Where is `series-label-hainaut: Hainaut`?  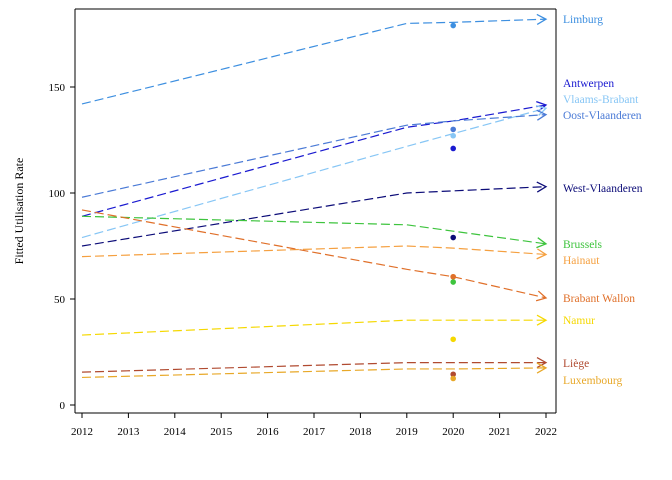 series-label-hainaut: Hainaut is located at coordinates (581, 261).